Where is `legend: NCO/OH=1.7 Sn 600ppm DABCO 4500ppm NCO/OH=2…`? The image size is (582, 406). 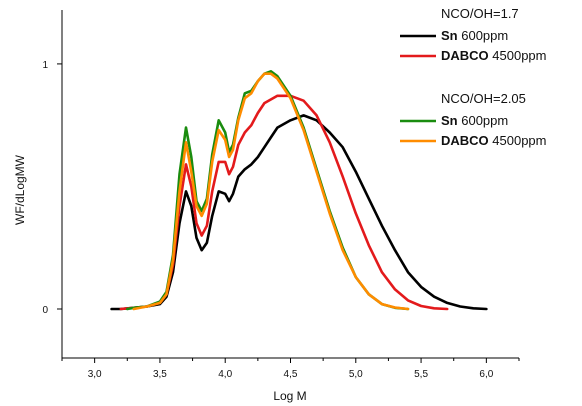
legend: NCO/OH=1.7 Sn 600ppm DABCO 4500ppm NCO/OH=2… is located at coordinates (473, 77).